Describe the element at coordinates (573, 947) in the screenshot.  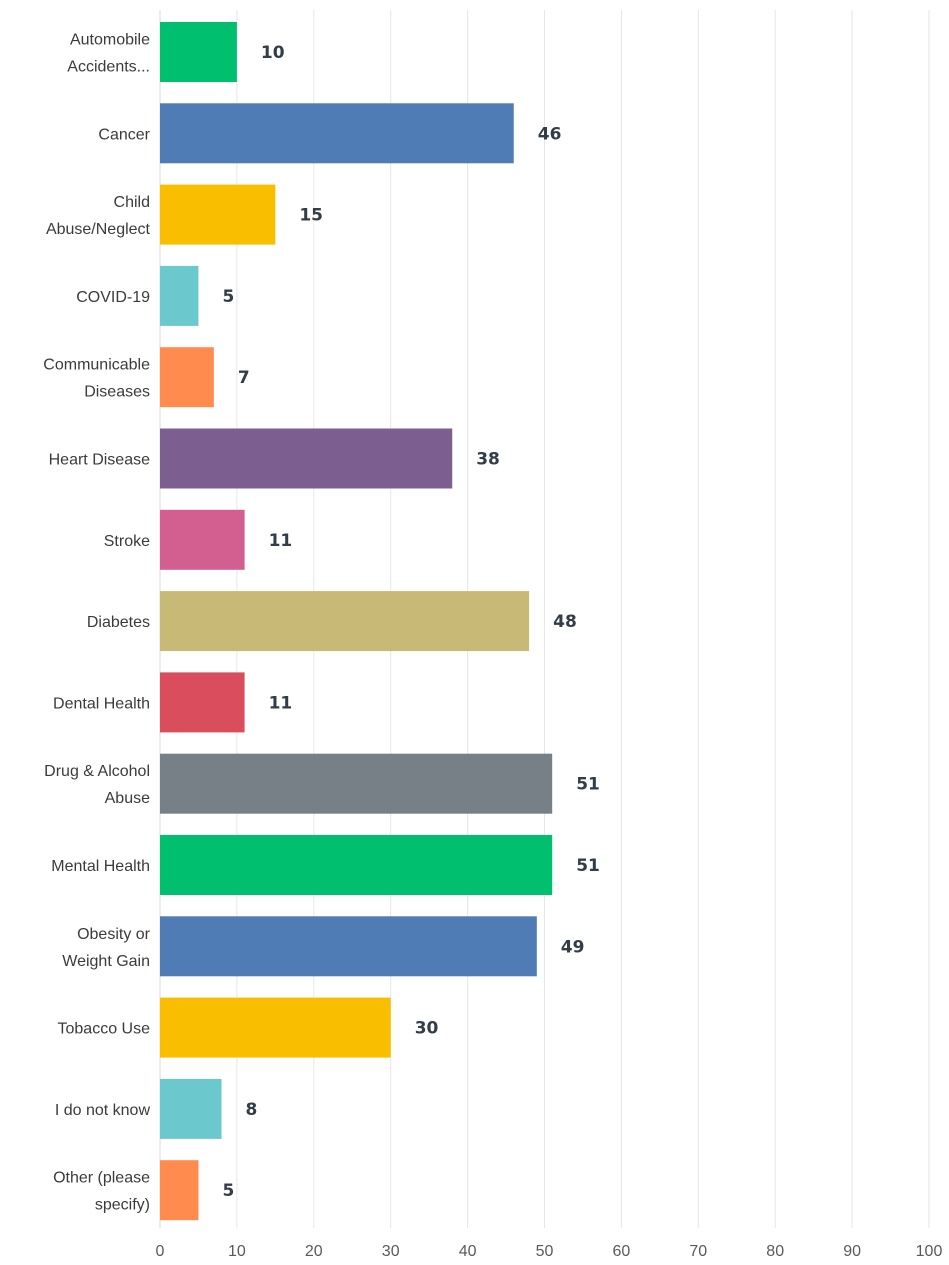
I see `value-label: 49` at that location.